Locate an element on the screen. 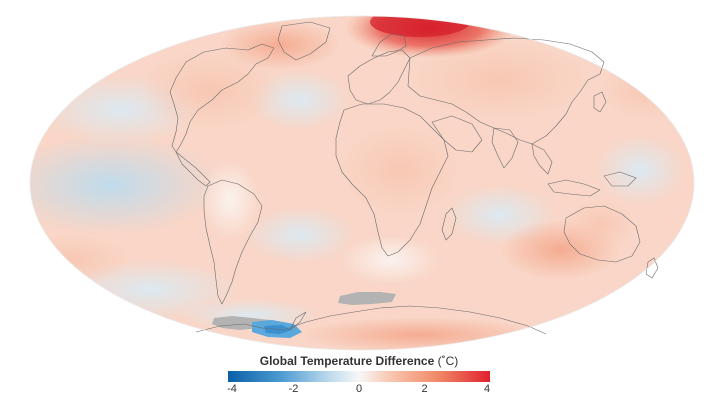 The height and width of the screenshot is (417, 721). coastline-north-america is located at coordinates (222, 98).